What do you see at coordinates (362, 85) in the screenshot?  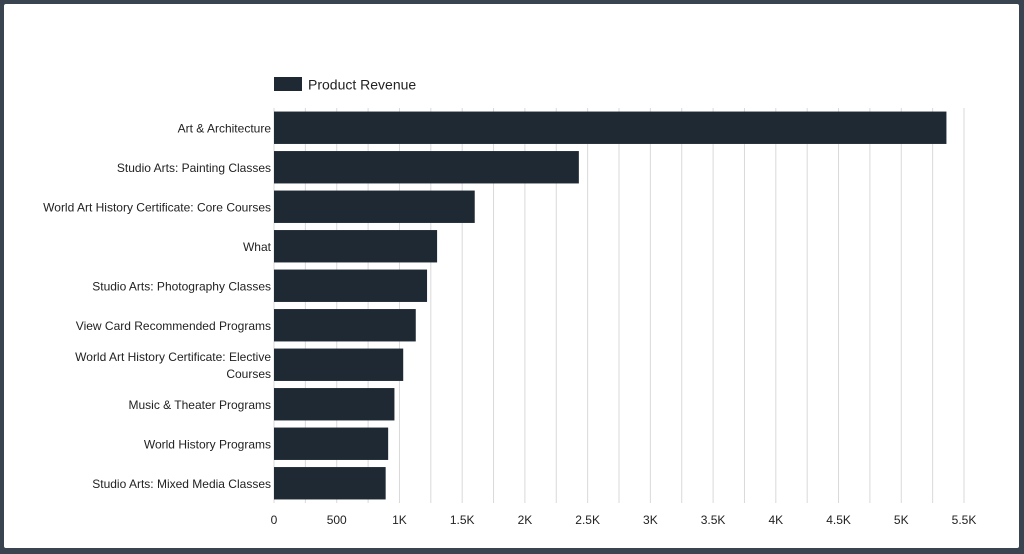 I see `legend-label: Product Revenue` at bounding box center [362, 85].